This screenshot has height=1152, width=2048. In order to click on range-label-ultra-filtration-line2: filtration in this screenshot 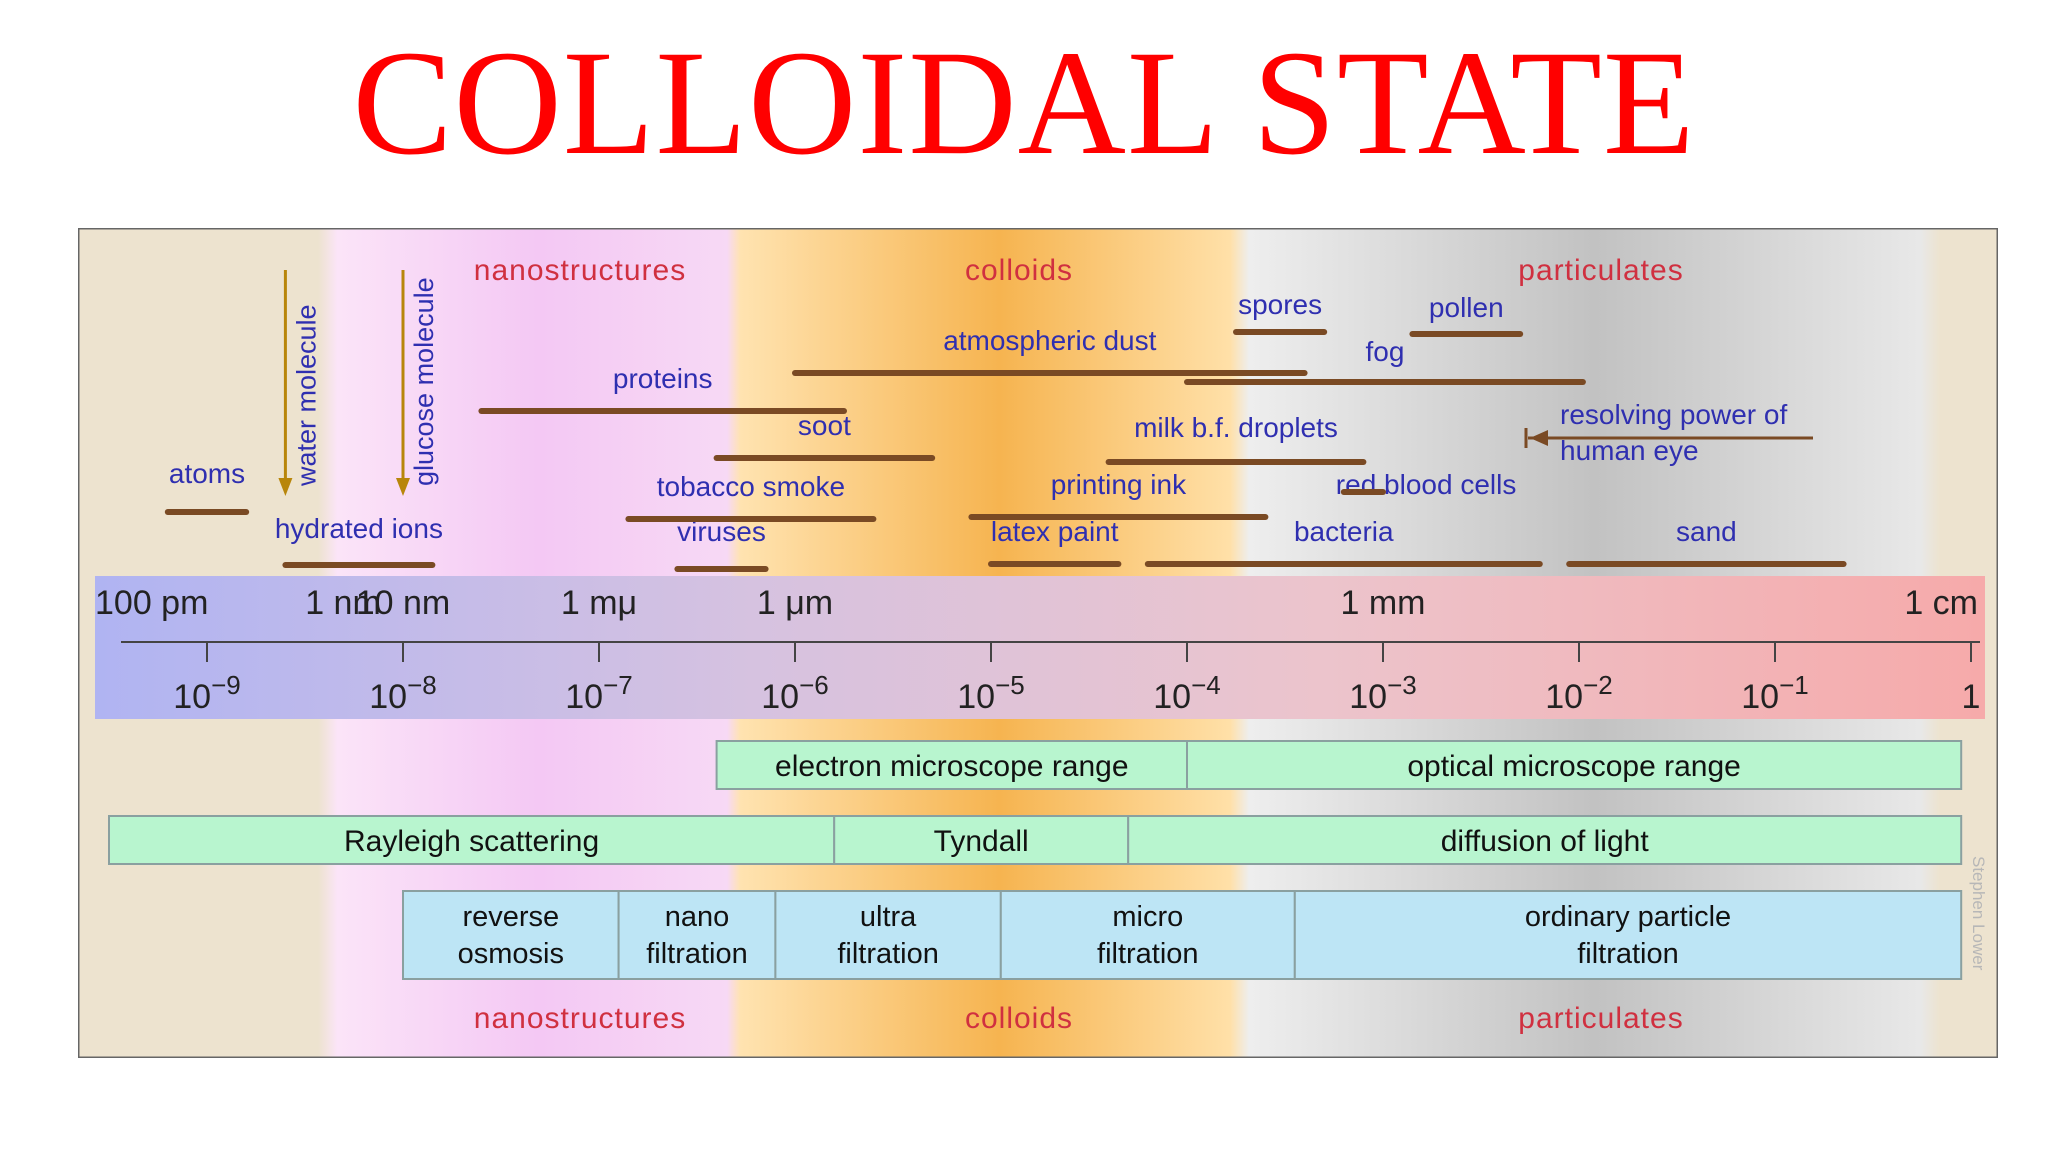, I will do `click(888, 954)`.